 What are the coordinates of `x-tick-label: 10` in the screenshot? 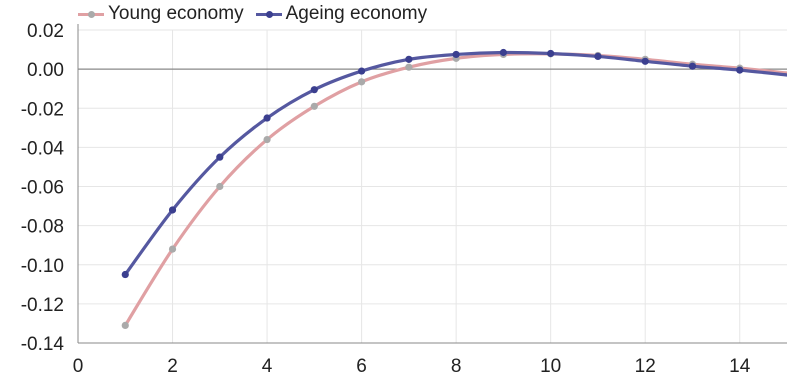 It's located at (550, 366).